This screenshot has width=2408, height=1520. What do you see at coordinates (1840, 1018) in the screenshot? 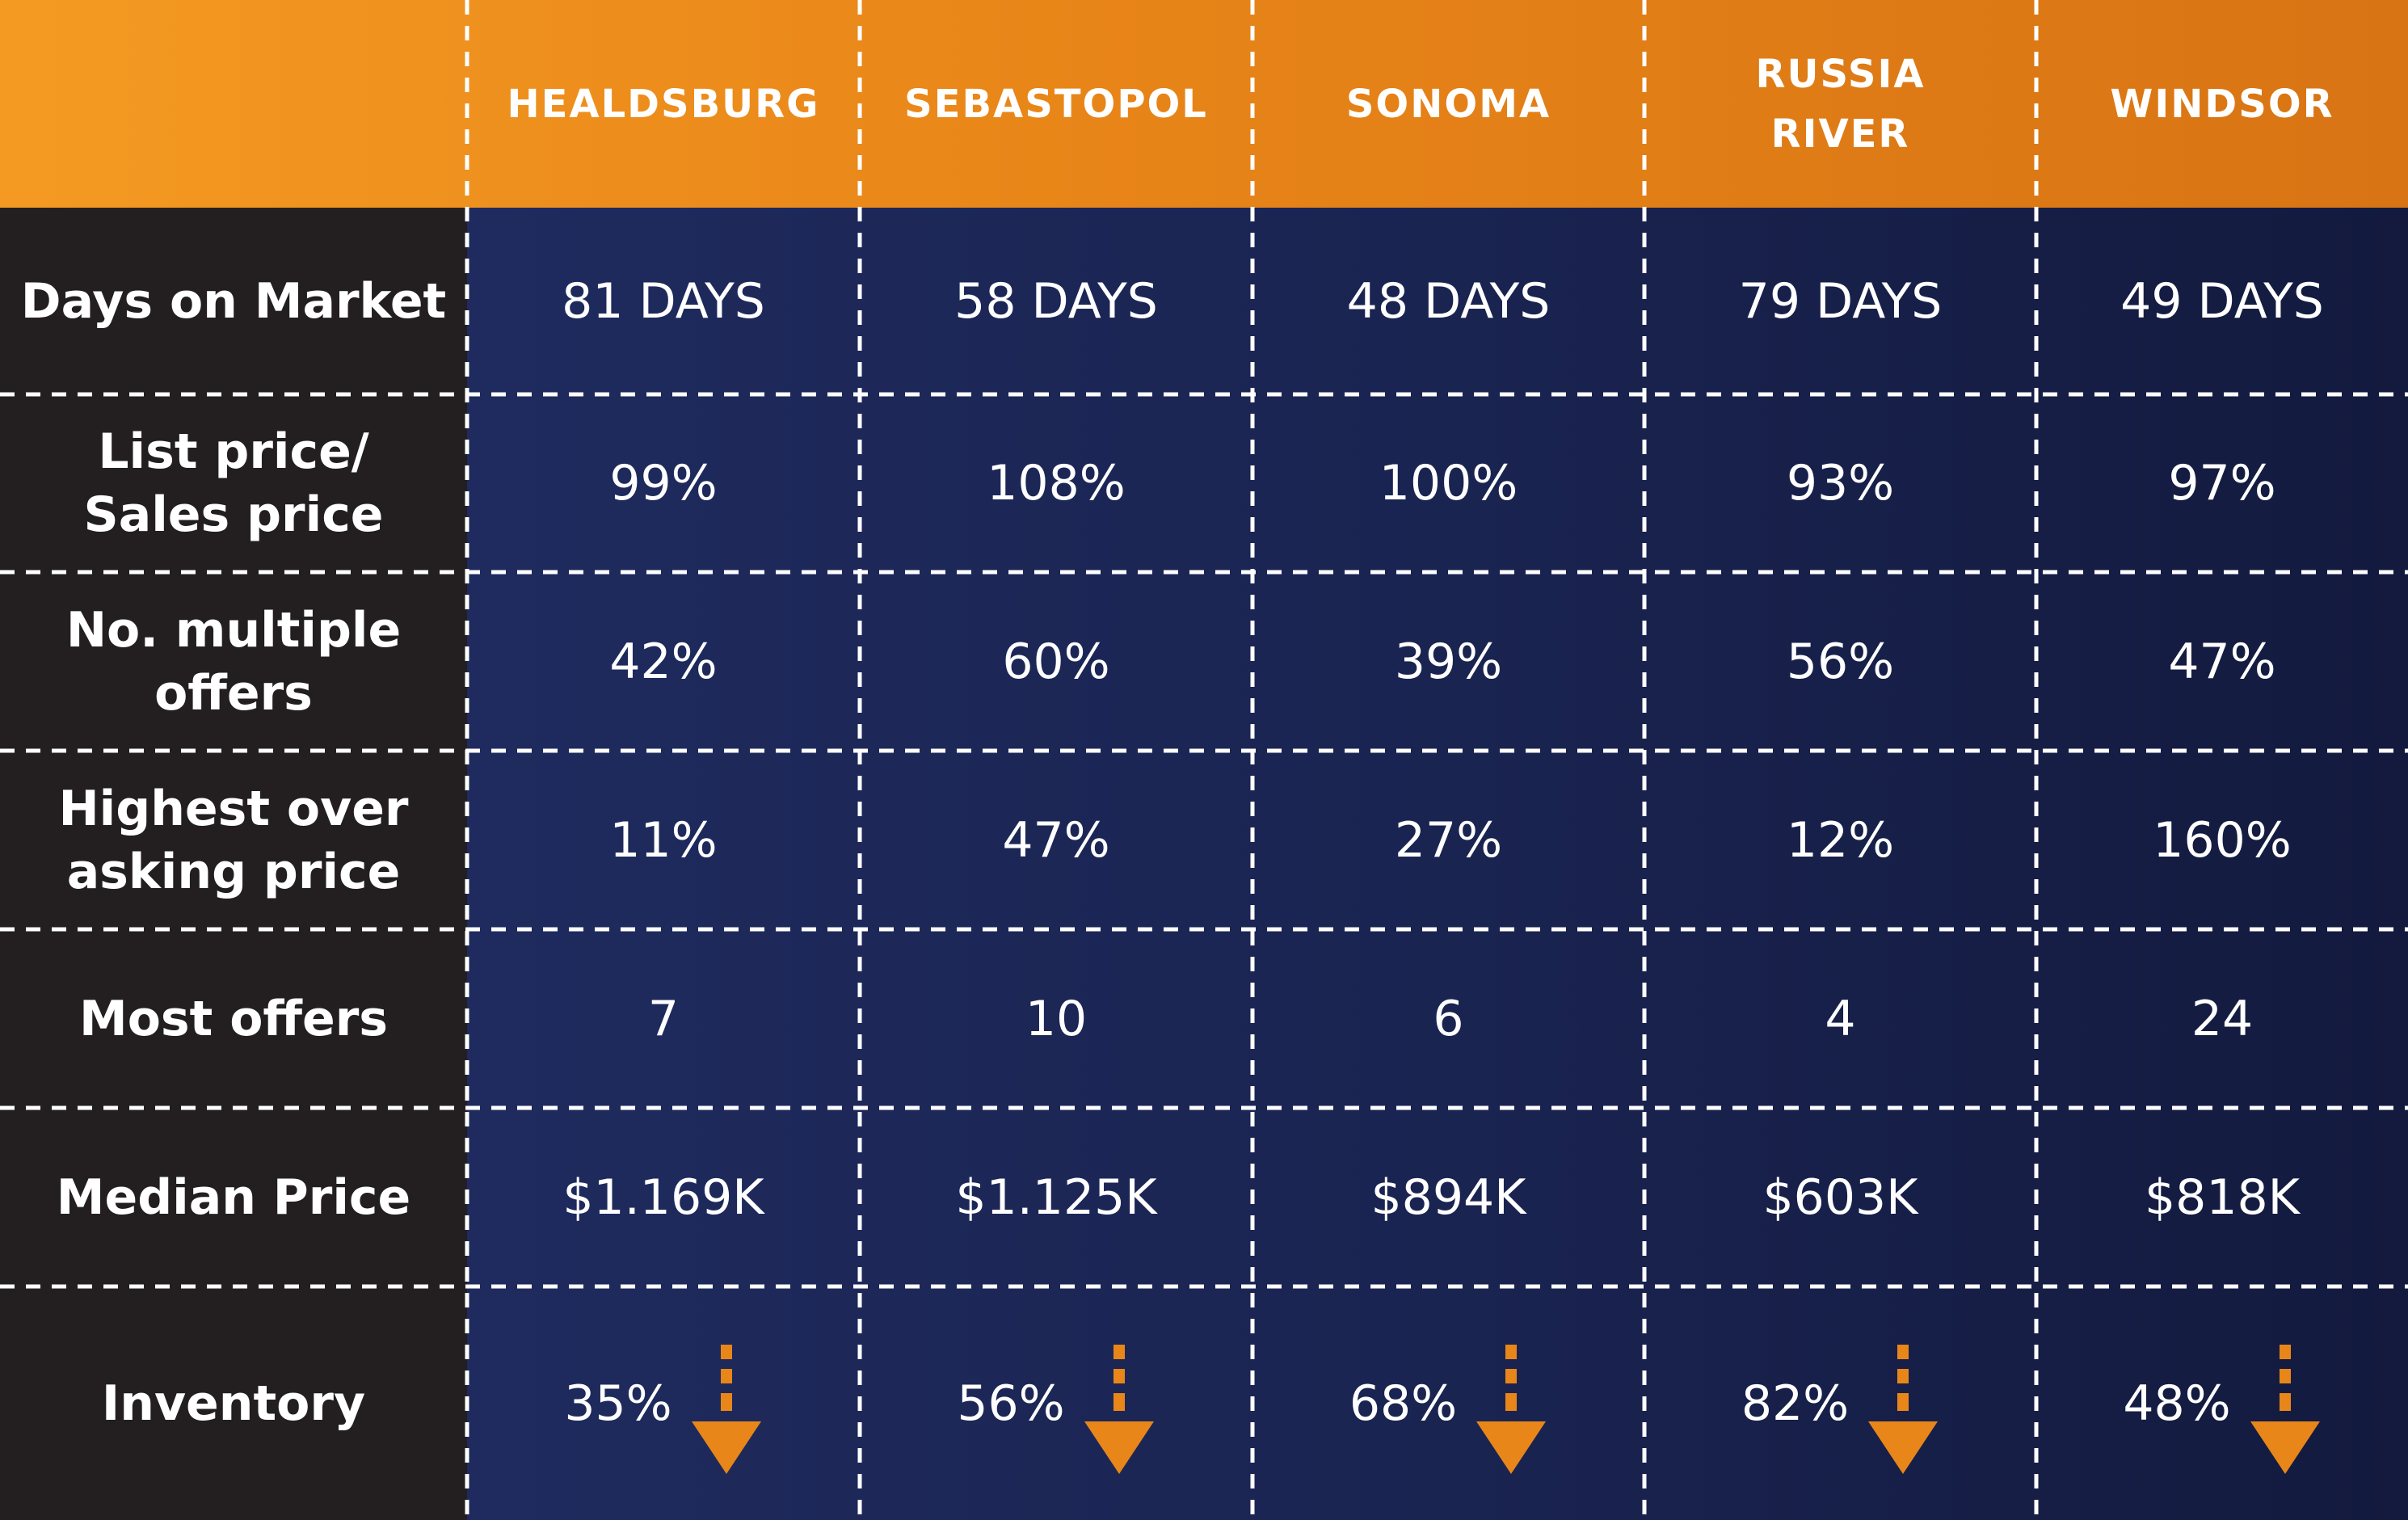
I see `cell-most-offers-russia-river: 4` at bounding box center [1840, 1018].